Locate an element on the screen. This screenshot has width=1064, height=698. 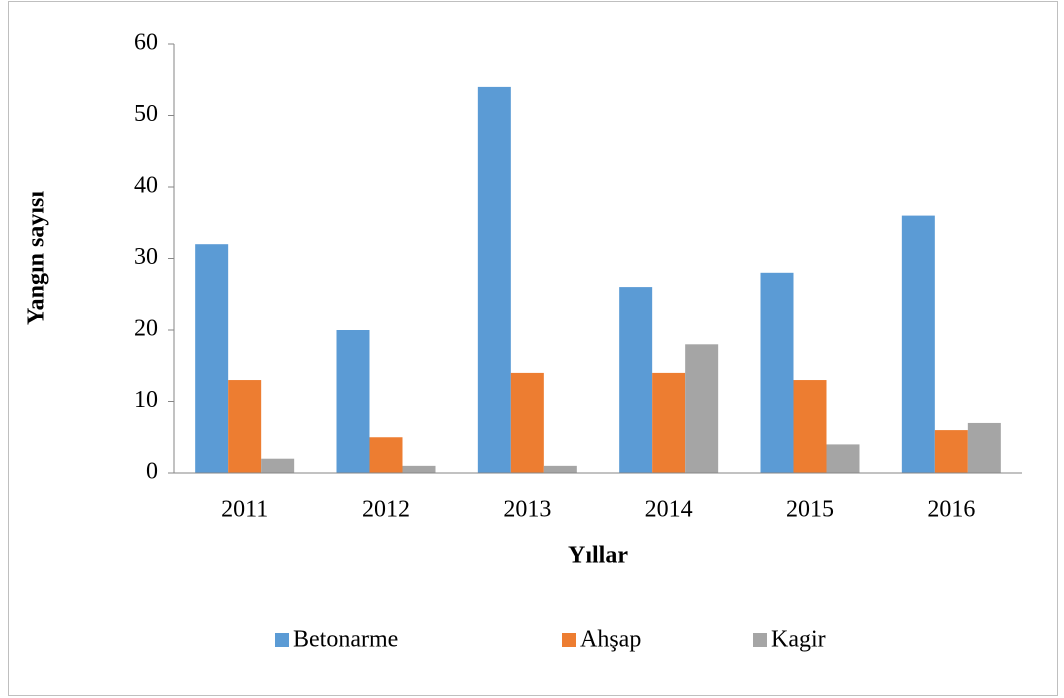
x-tick-label: 2015 is located at coordinates (810, 510).